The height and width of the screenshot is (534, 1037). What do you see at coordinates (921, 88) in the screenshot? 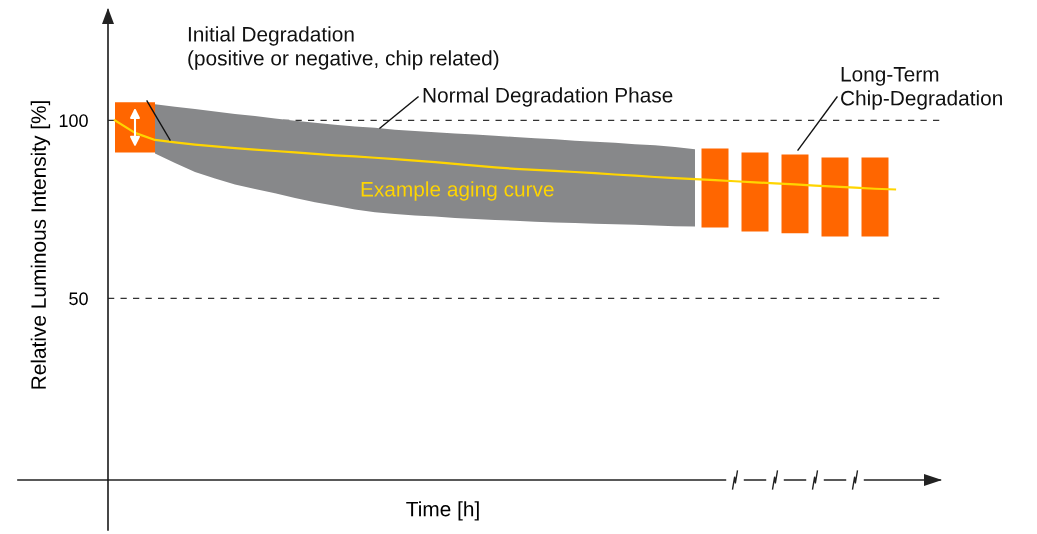
I see `annotation: Long-Term Chip-Degradation` at bounding box center [921, 88].